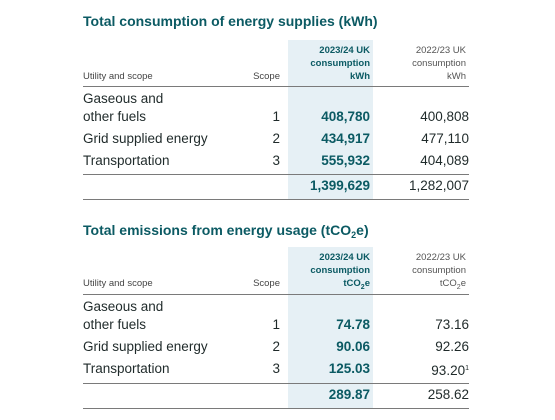 Image resolution: width=555 pixels, height=420 pixels. Describe the element at coordinates (339, 185) in the screenshot. I see `total-current: 1,399,629` at that location.